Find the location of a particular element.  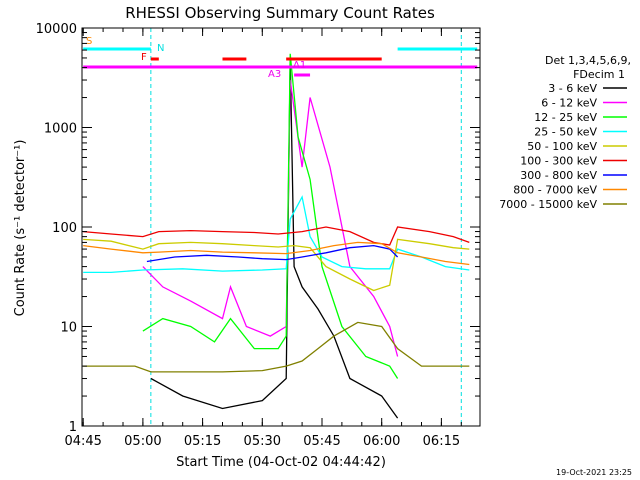

y-tick-label-3: 1000 is located at coordinates (60, 129).